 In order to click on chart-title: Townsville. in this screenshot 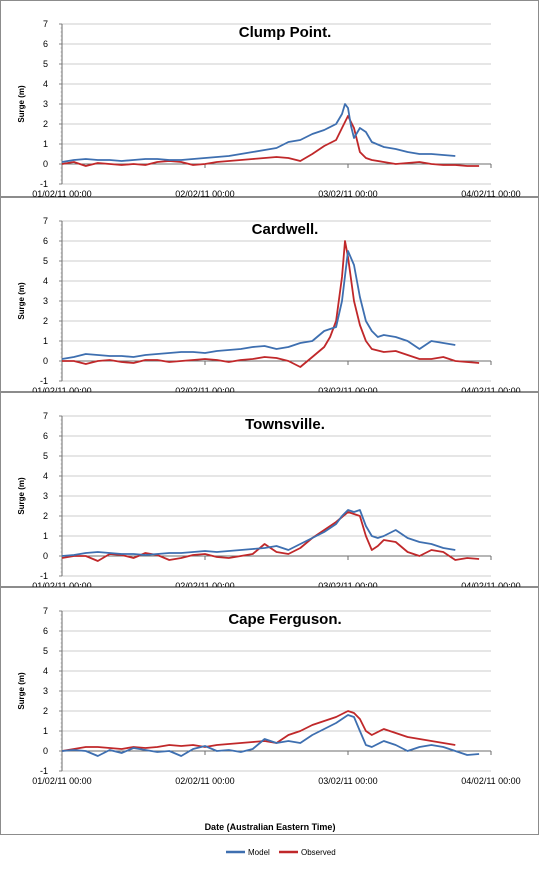, I will do `click(285, 424)`.